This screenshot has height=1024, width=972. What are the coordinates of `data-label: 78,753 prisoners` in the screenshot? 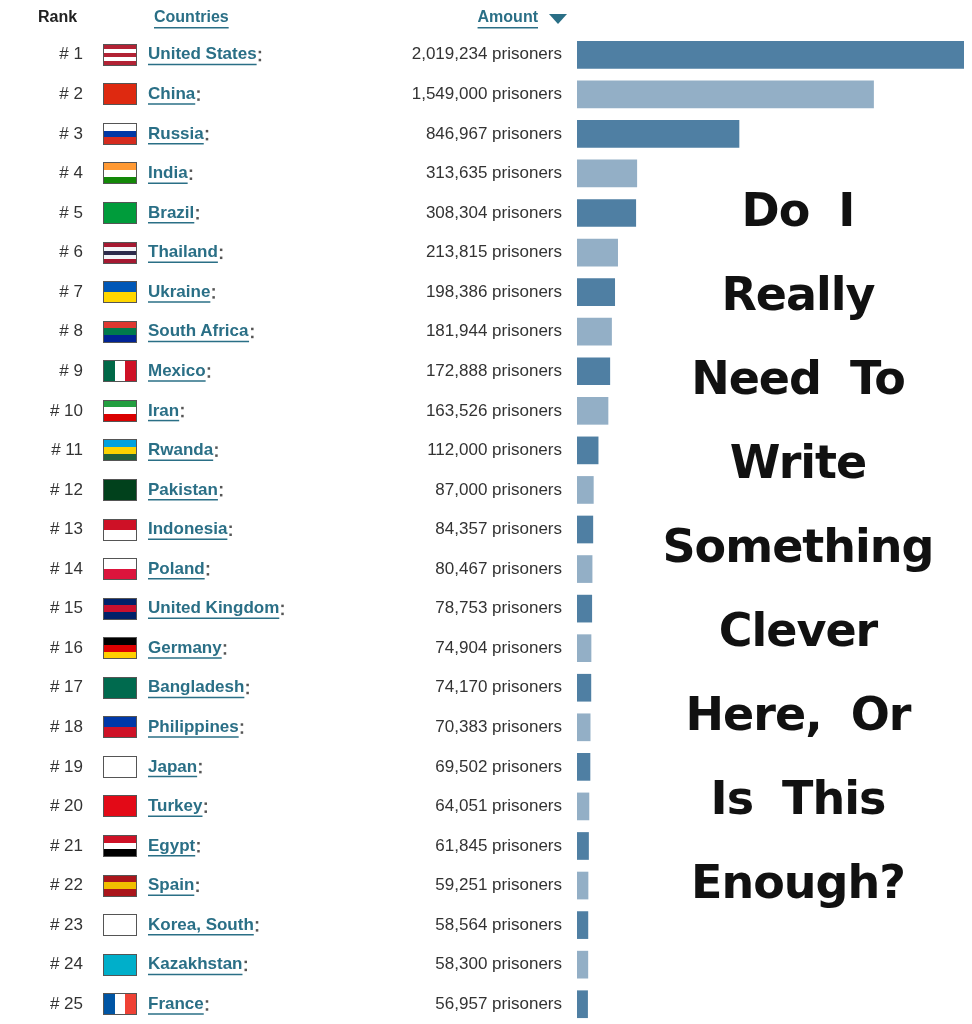 It's located at (498, 608).